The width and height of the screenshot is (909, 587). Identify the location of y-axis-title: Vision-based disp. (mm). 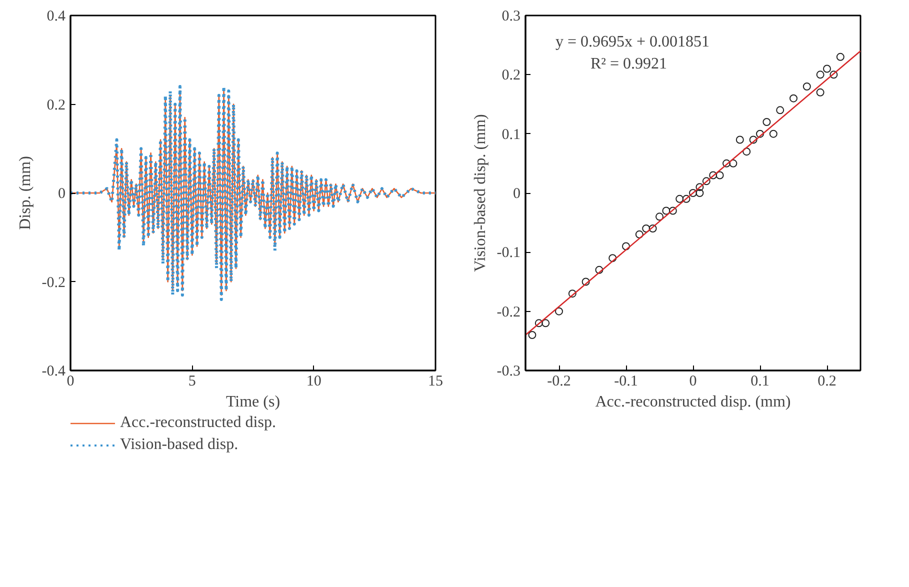
(480, 193).